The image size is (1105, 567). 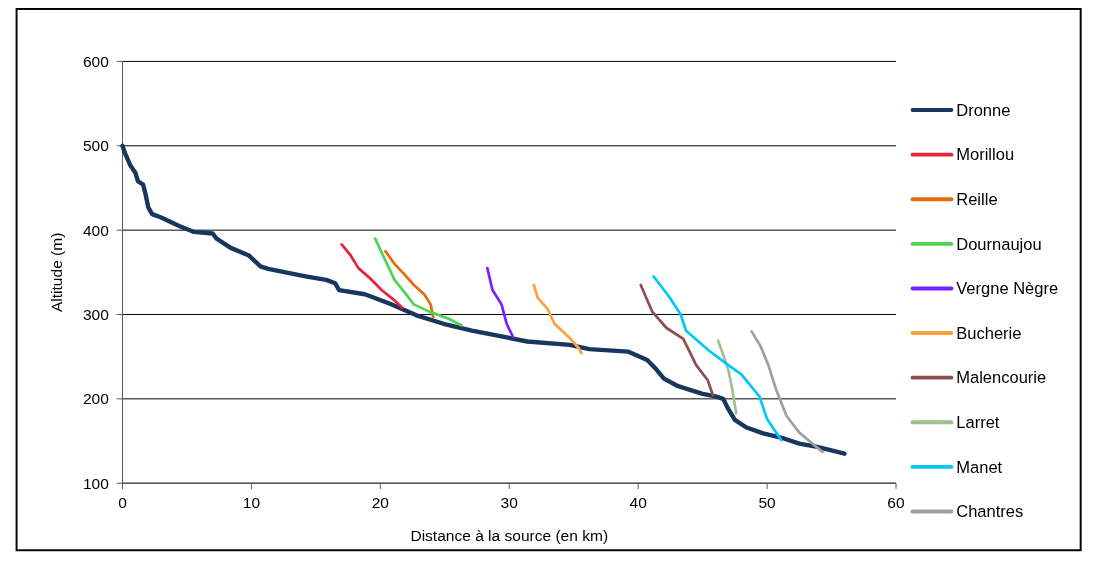 I want to click on x-tick-label: 0, so click(x=123, y=503).